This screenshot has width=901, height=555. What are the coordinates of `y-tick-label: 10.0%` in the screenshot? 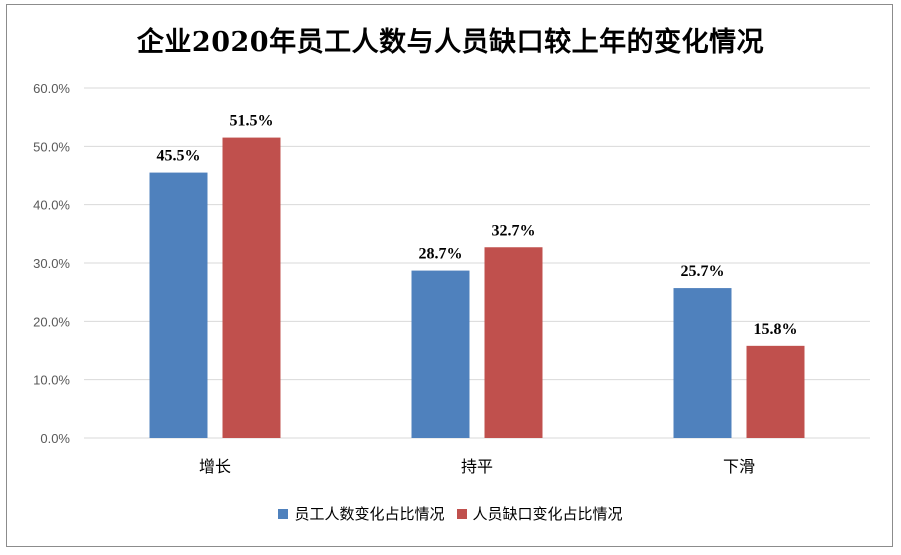 It's located at (51, 380).